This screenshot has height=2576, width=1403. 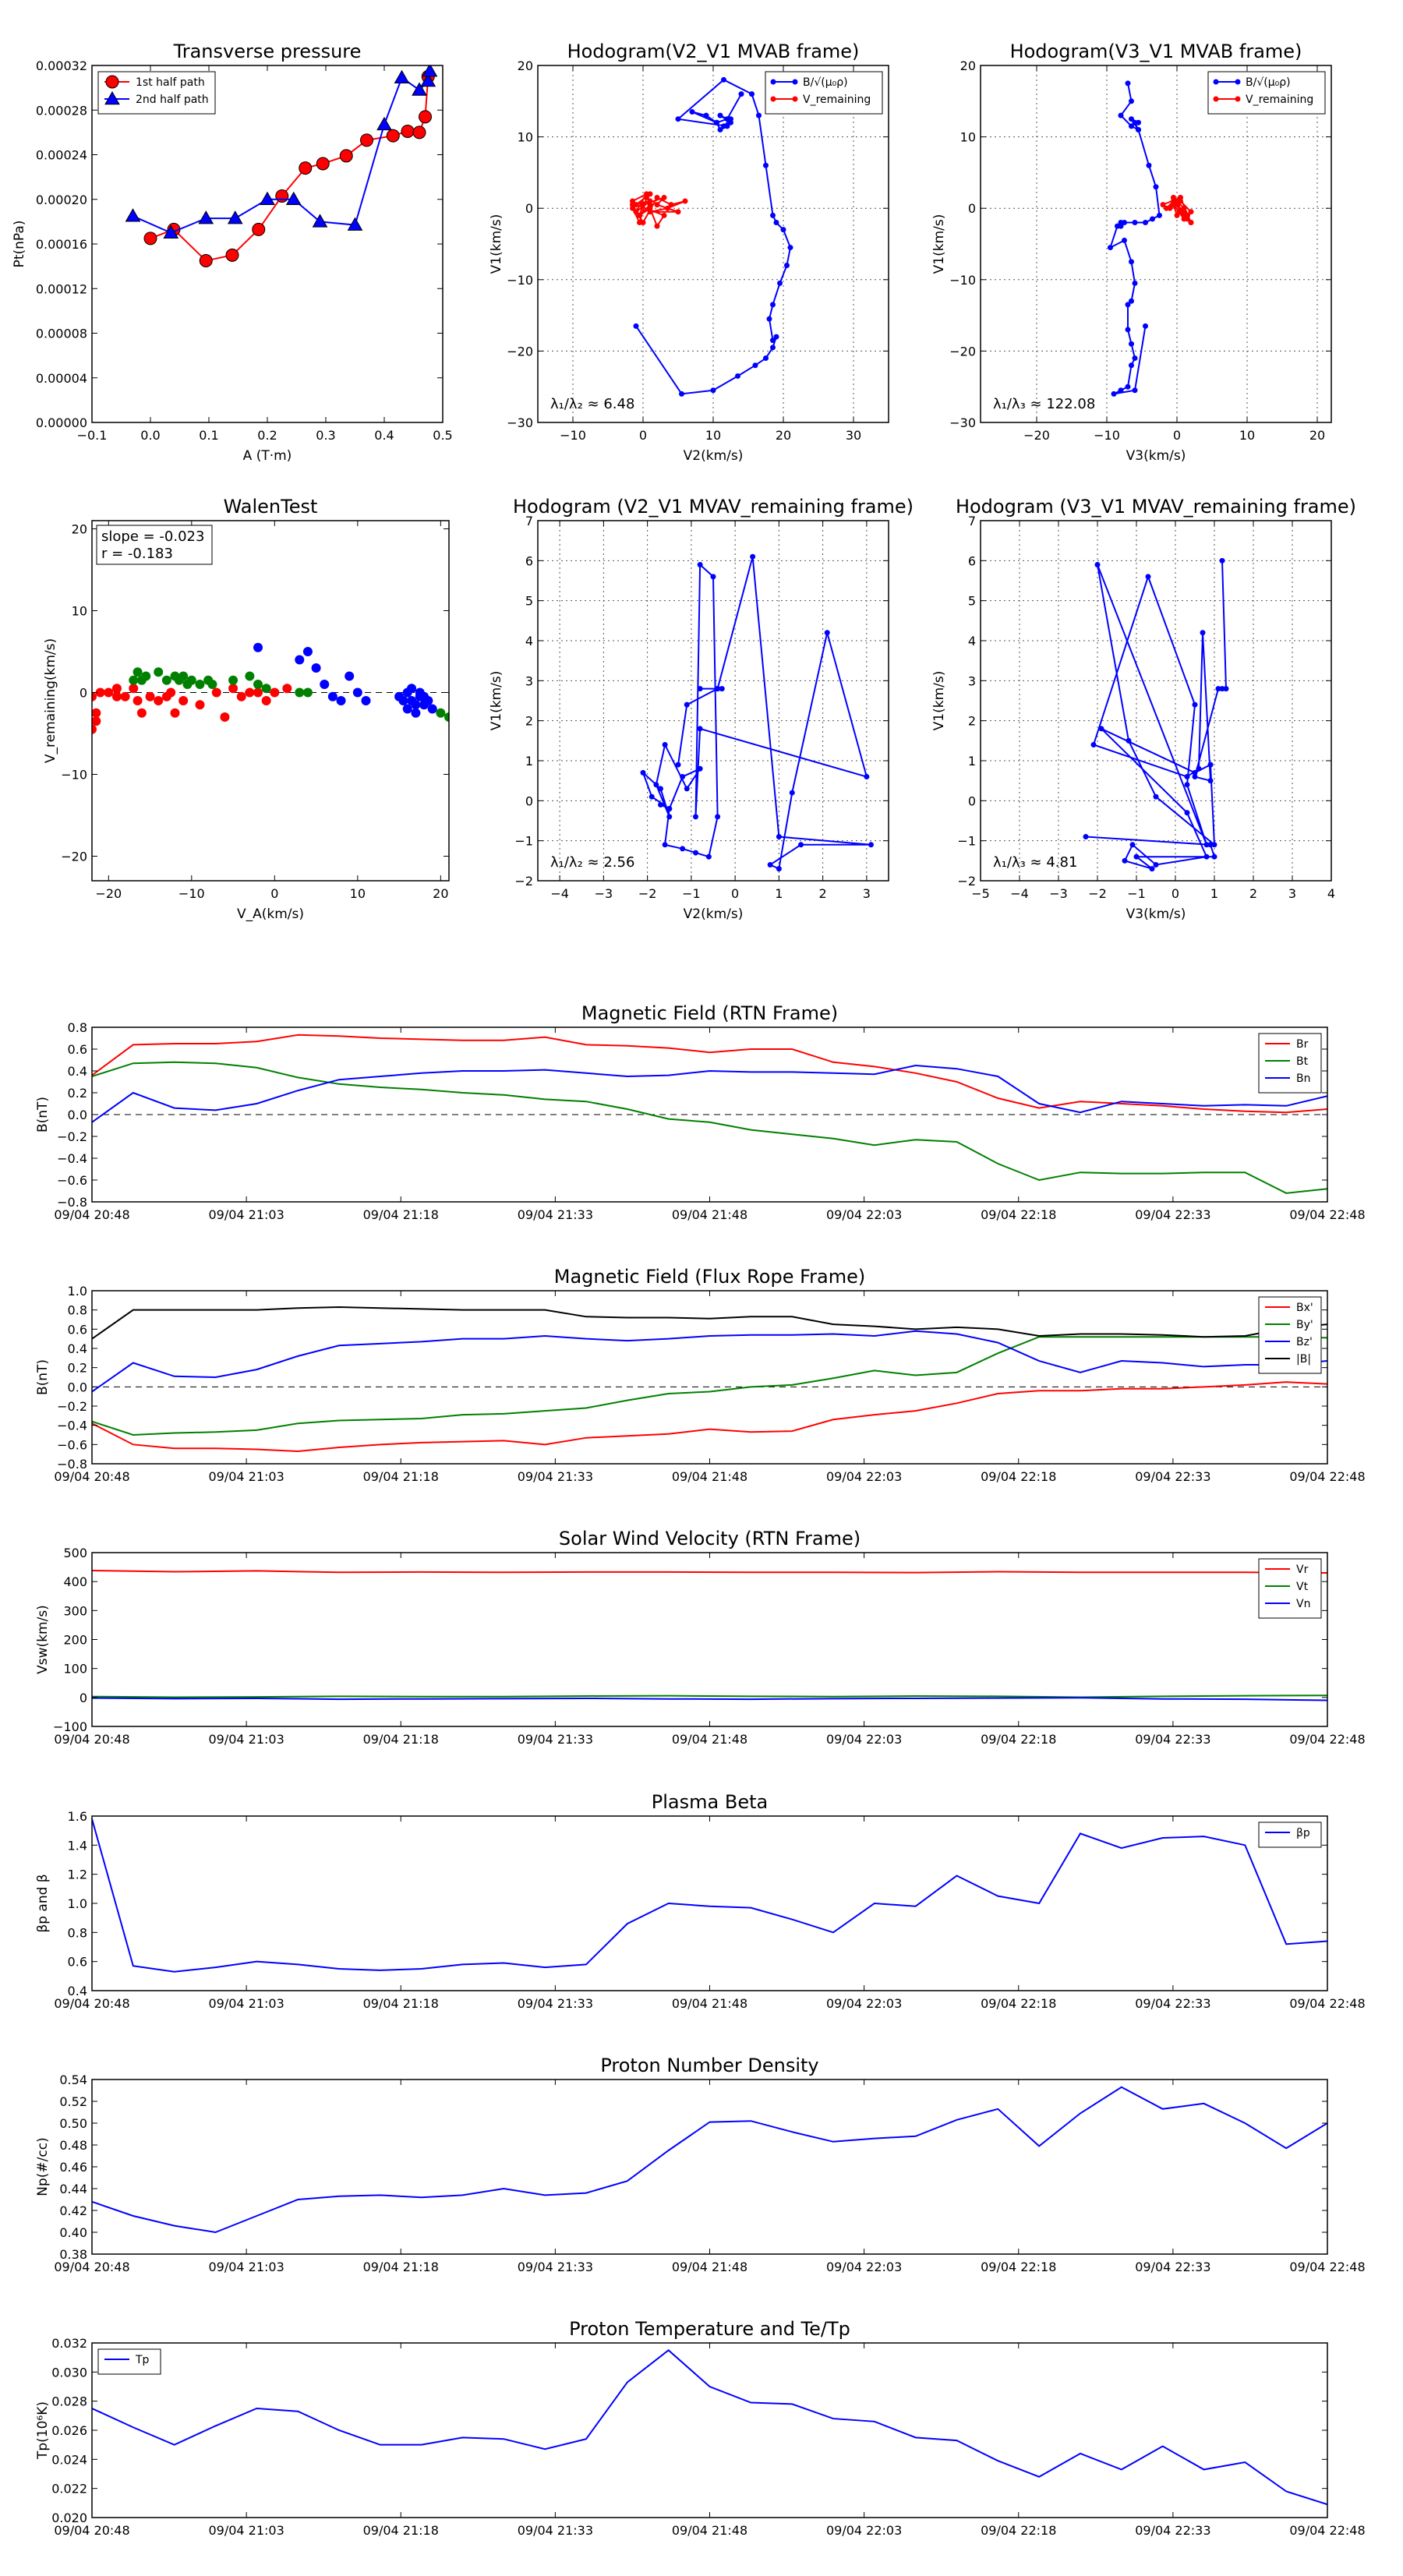 I want to click on x-tick-label: 0, so click(x=643, y=435).